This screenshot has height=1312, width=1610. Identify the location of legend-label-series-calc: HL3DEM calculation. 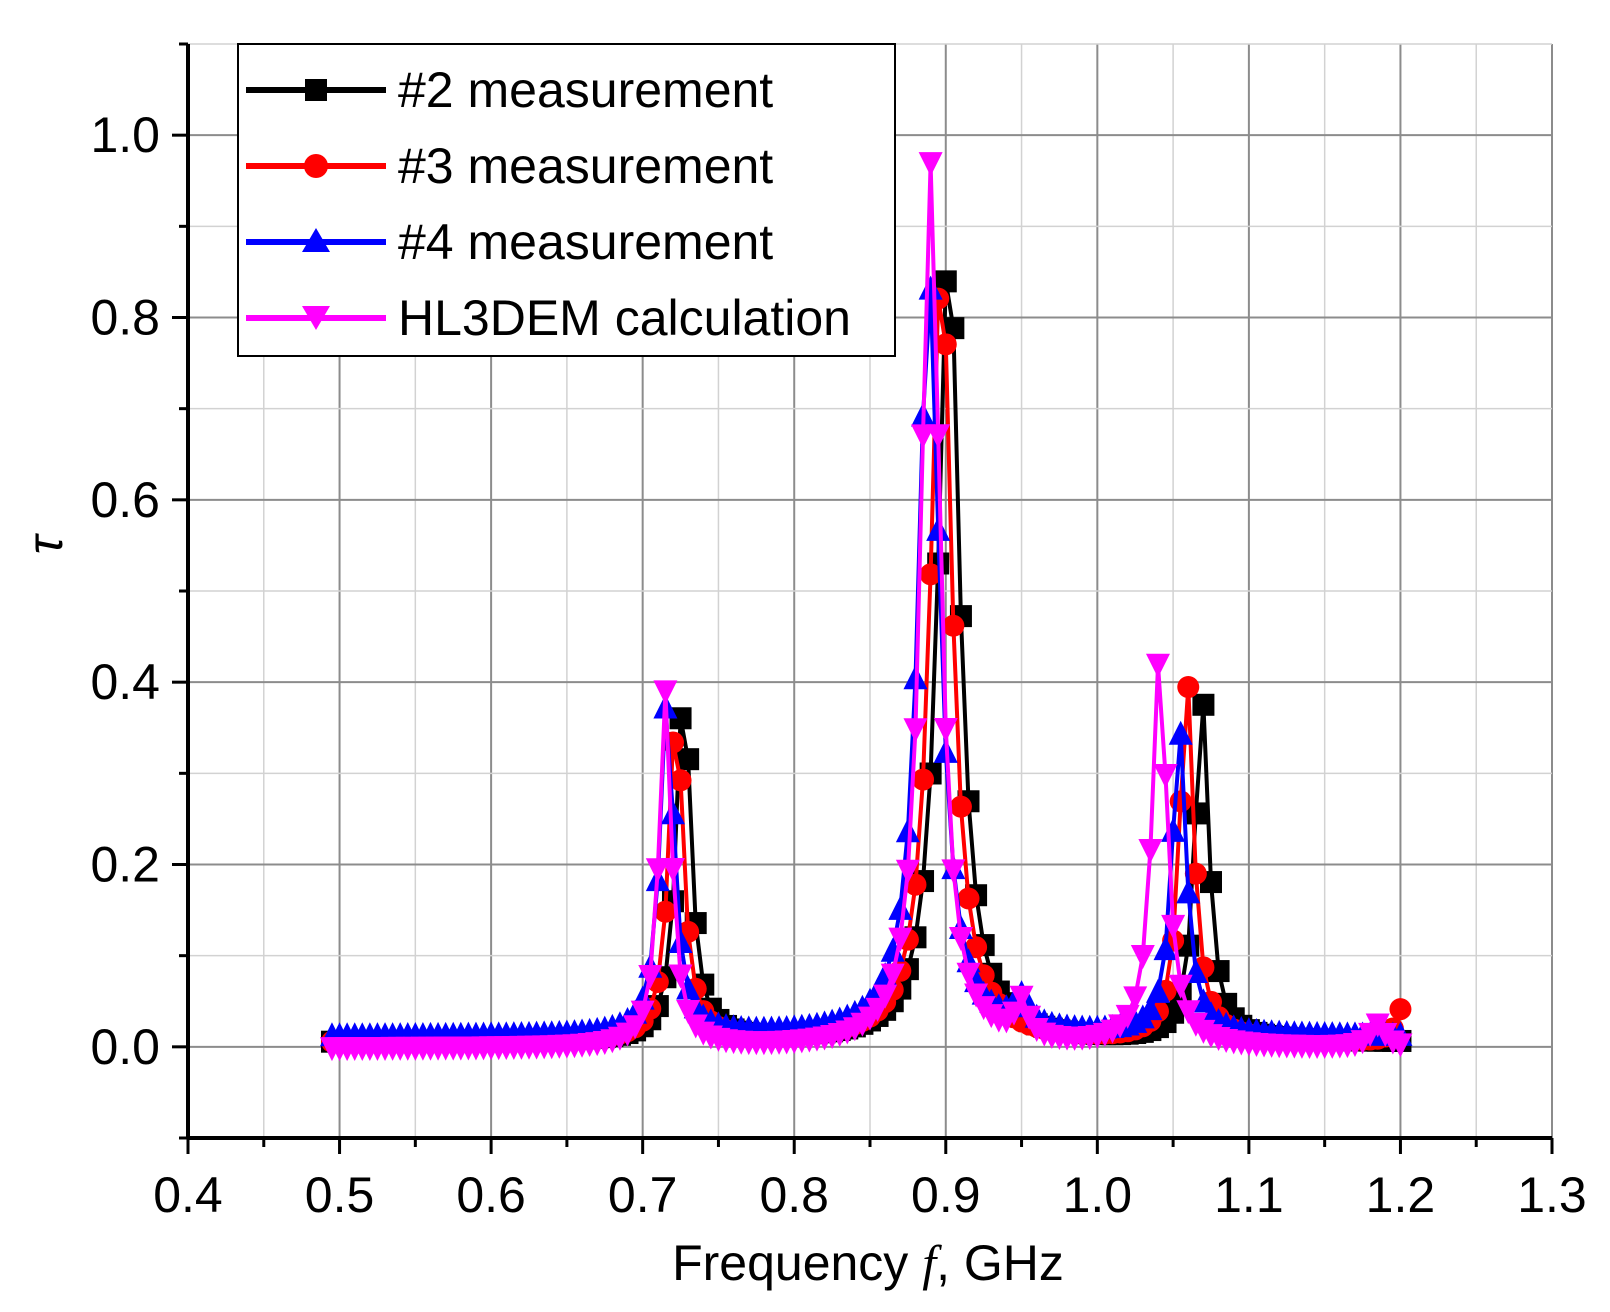
(624, 318).